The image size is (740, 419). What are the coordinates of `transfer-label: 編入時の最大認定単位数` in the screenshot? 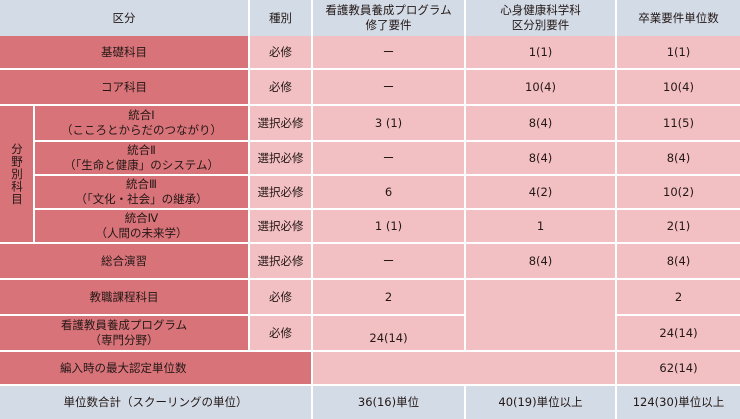 It's located at (155, 368).